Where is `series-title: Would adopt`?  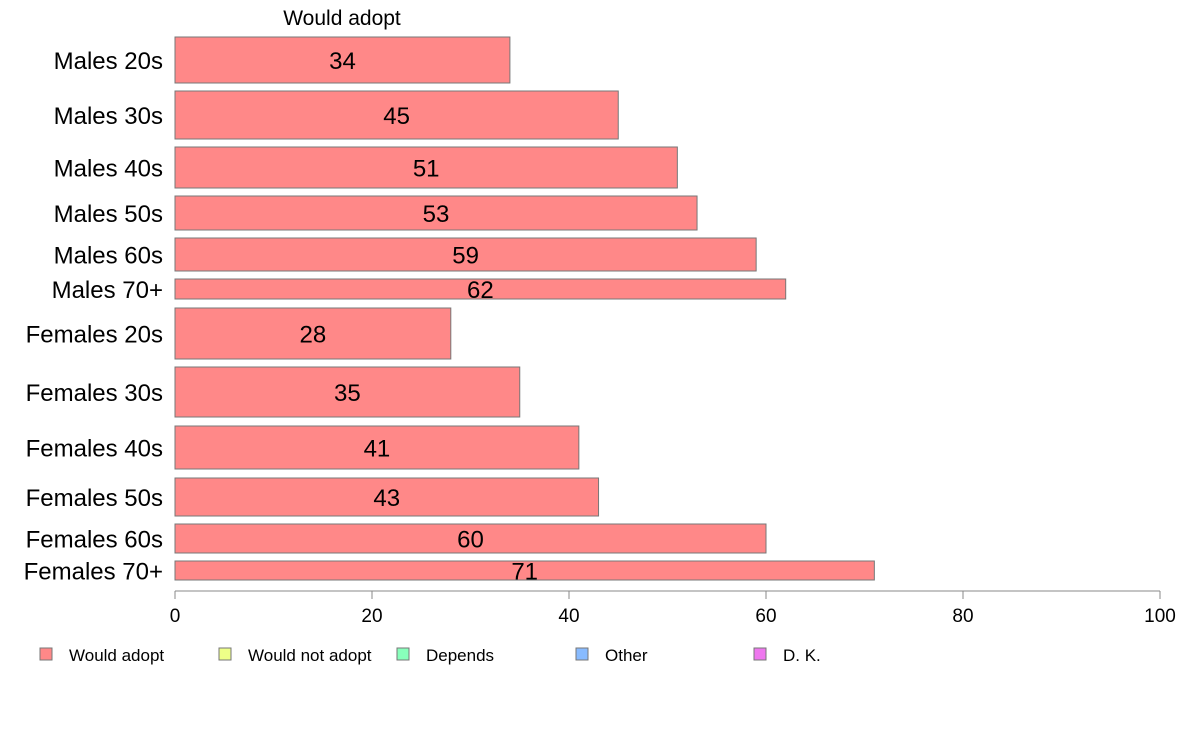
series-title: Would adopt is located at coordinates (342, 18).